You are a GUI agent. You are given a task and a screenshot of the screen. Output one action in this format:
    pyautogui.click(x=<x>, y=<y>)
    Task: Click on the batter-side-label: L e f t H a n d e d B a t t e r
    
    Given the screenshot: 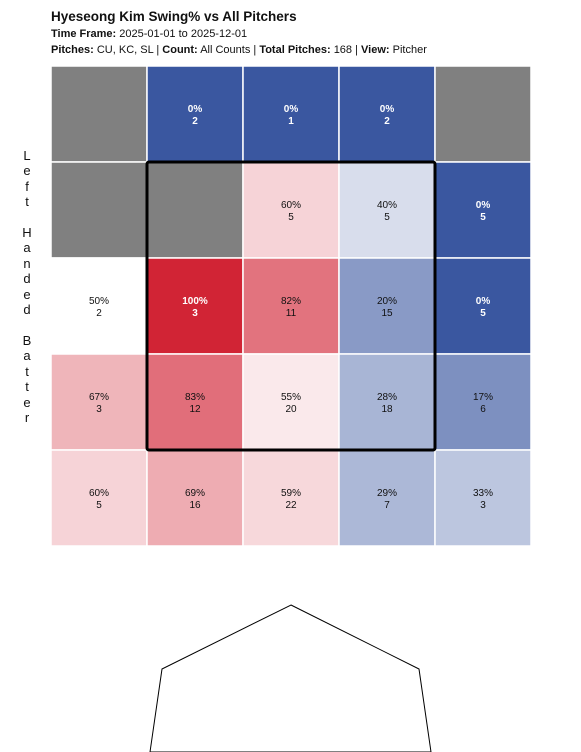 What is the action you would take?
    pyautogui.click(x=27, y=286)
    